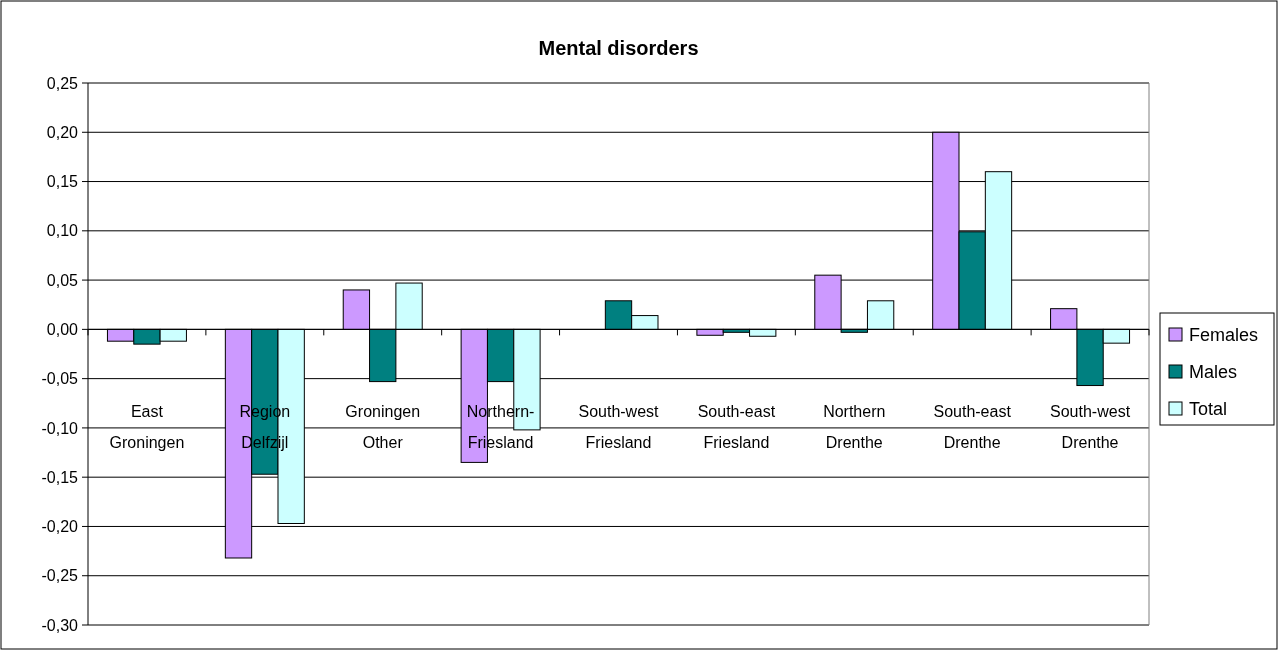  I want to click on x-tick-label: Northern Drenthe, so click(854, 427).